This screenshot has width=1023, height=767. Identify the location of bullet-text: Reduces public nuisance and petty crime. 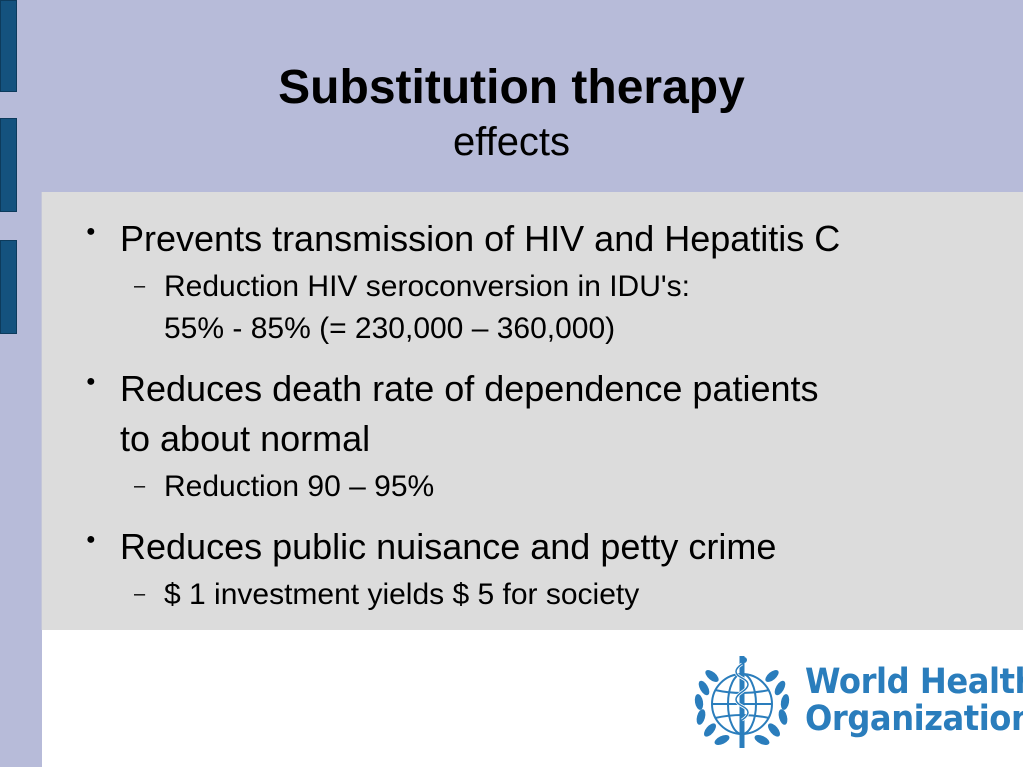
(448, 546).